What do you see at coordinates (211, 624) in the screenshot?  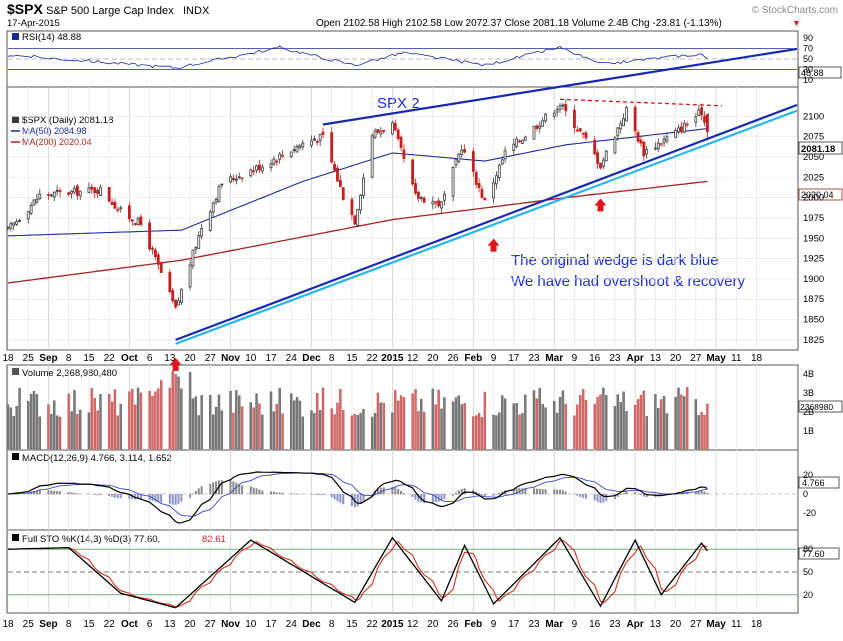 I see `x-tick-label: 27` at bounding box center [211, 624].